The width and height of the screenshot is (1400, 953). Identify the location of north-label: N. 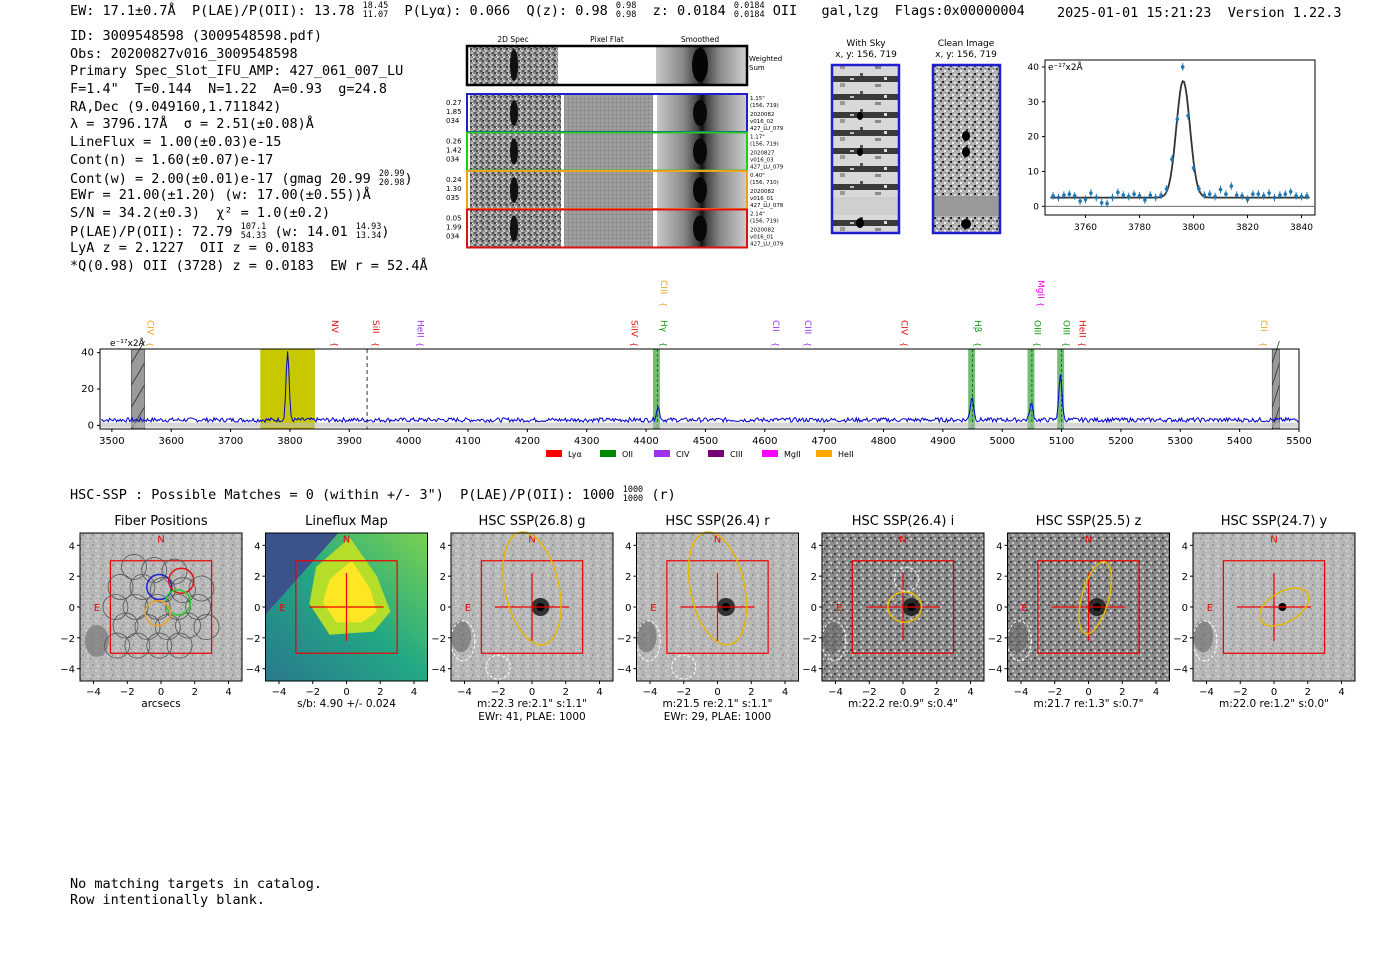
(531, 539).